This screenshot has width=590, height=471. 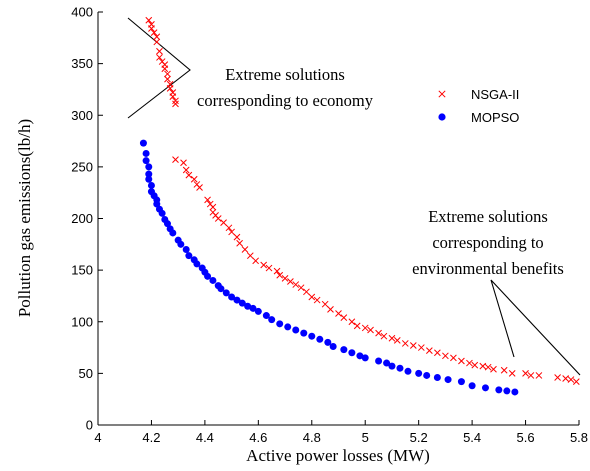 I want to click on x-tick-label: 4.2, so click(x=151, y=437).